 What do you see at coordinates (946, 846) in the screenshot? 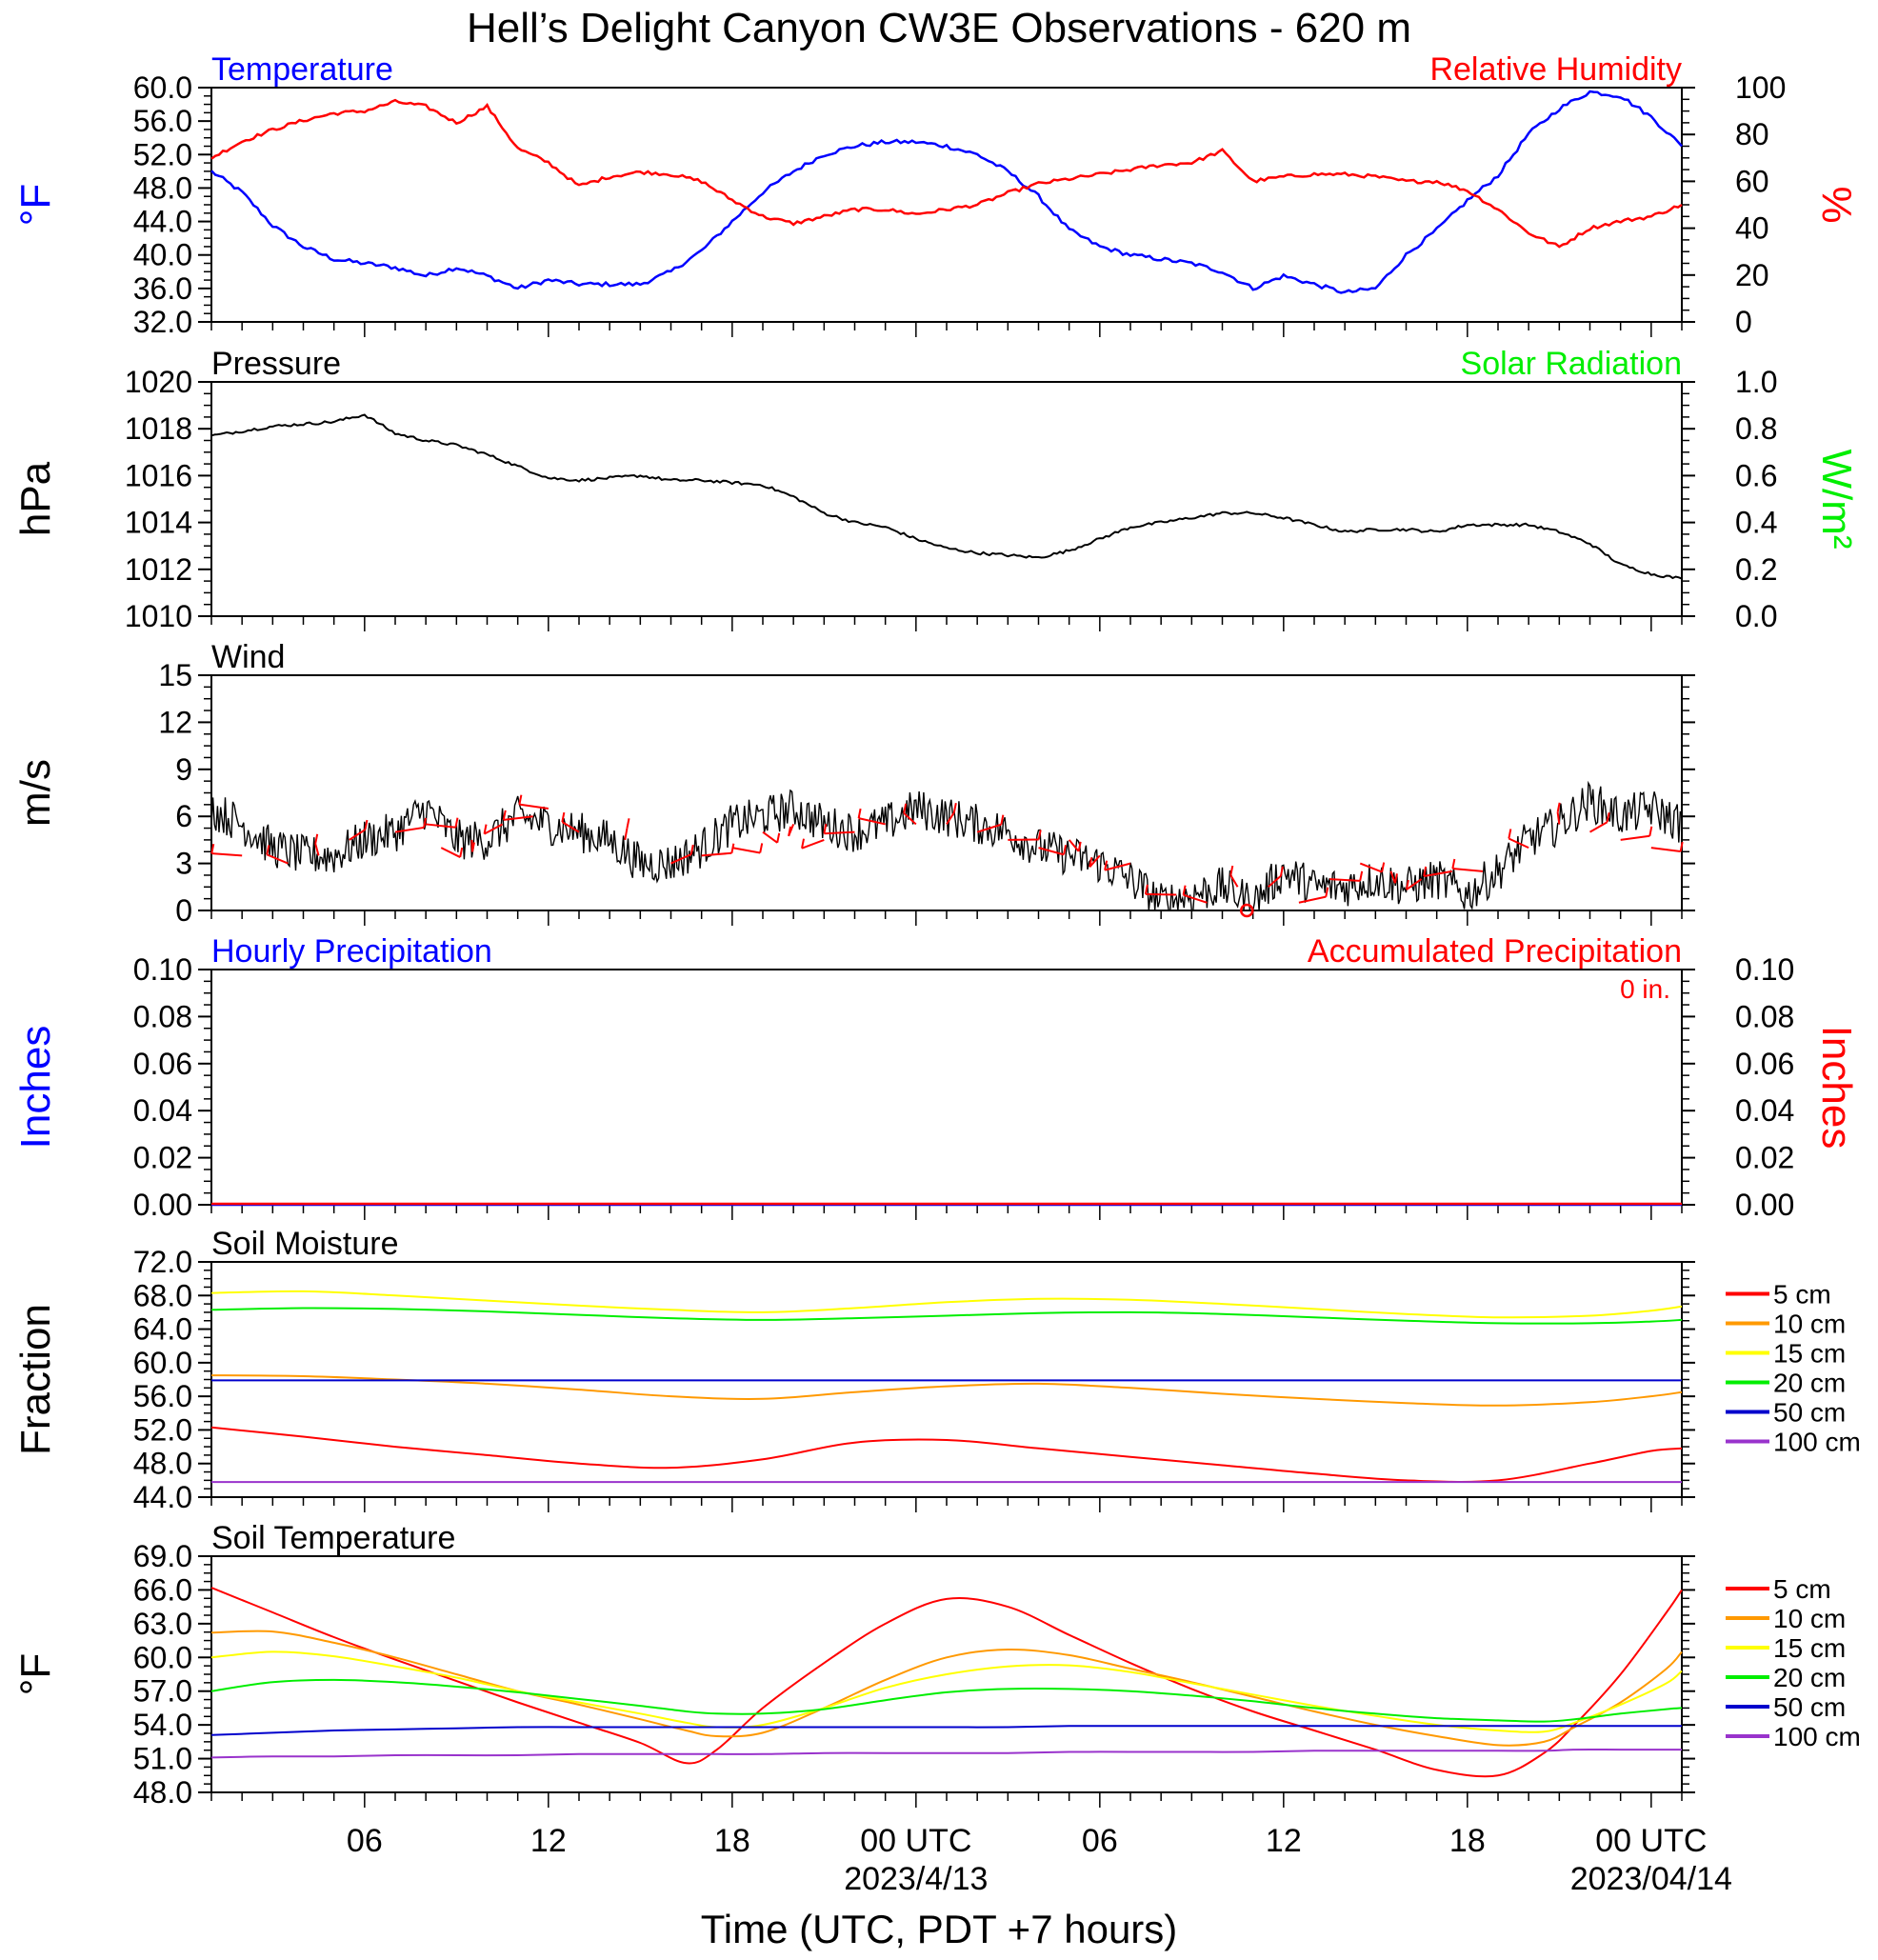
I see `series-line-wind-speed` at bounding box center [946, 846].